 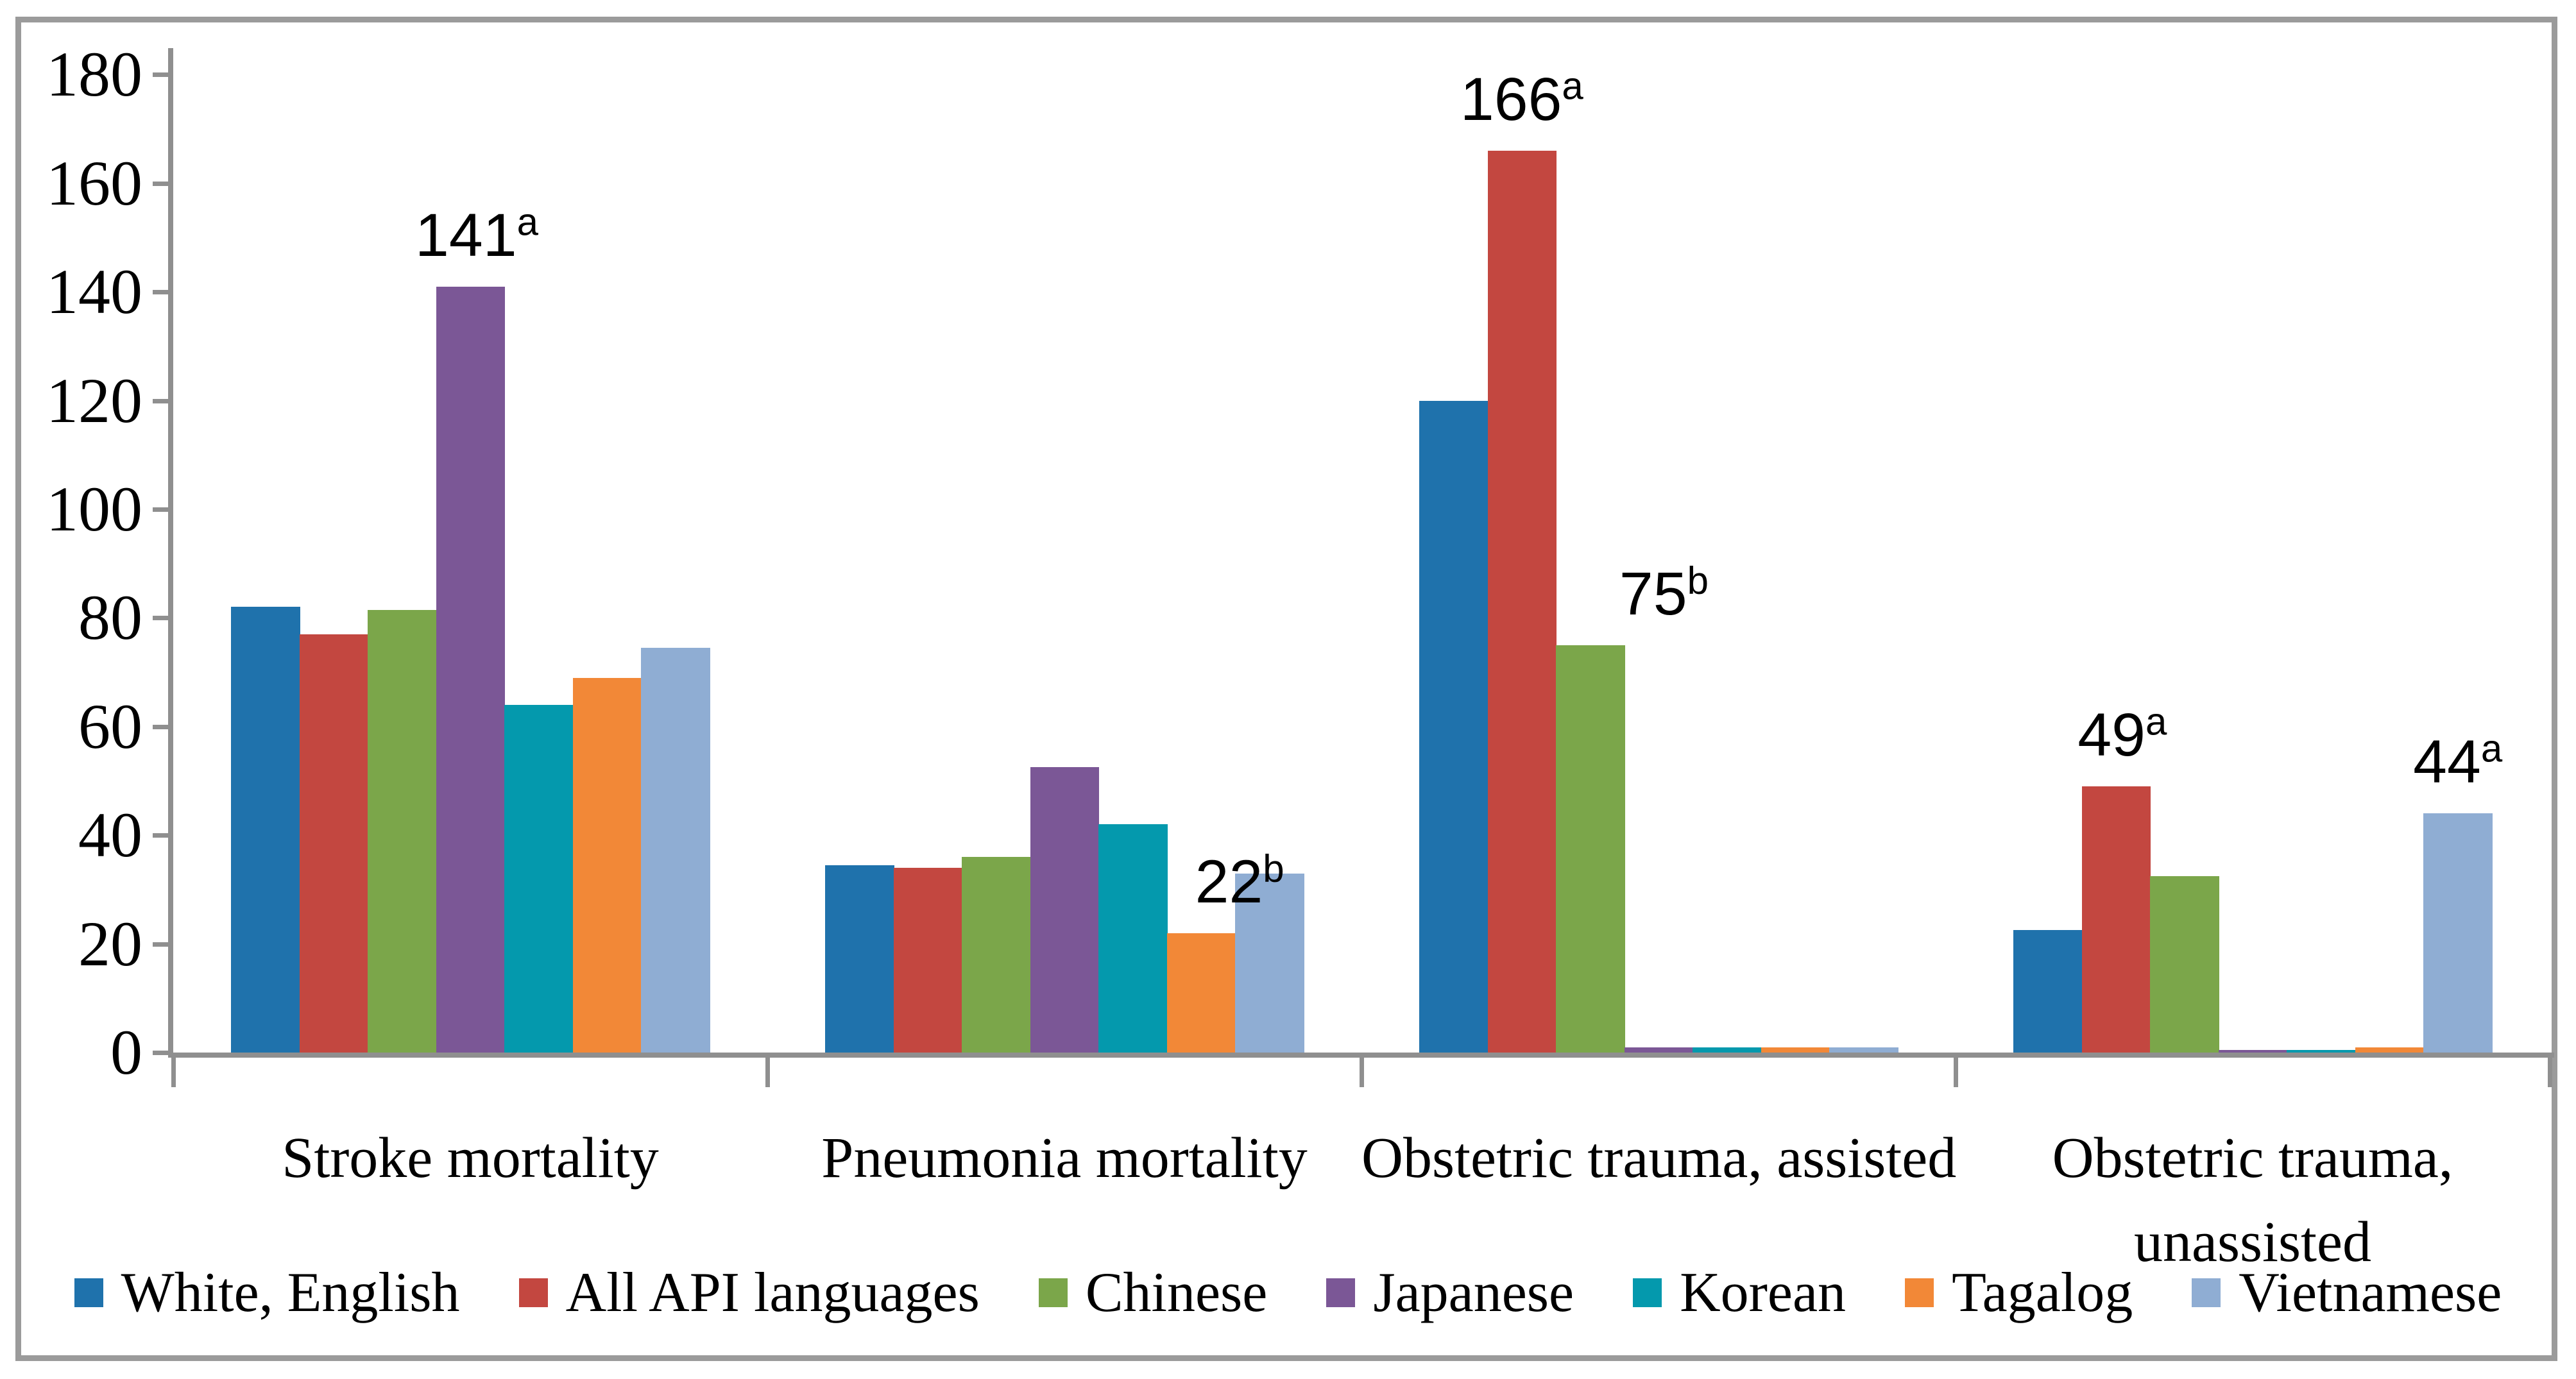 I want to click on bar-all-api-languages-stroke-mortality, so click(x=334, y=843).